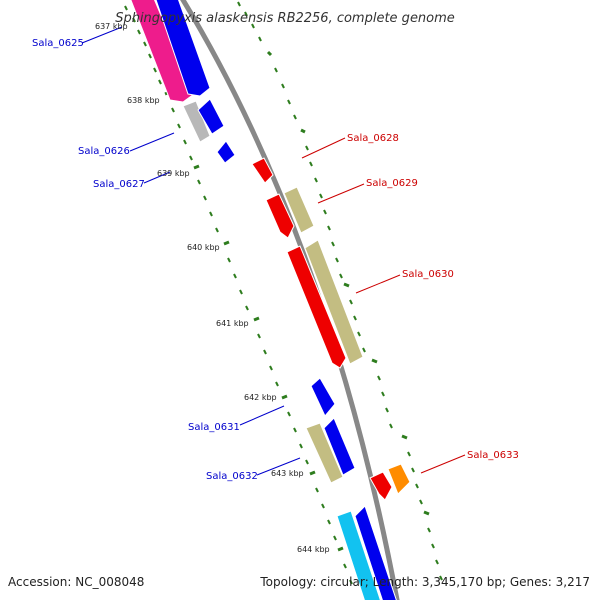 Image resolution: width=600 pixels, height=600 pixels. I want to click on gene-sala-0626-arrow, so click(196, 121).